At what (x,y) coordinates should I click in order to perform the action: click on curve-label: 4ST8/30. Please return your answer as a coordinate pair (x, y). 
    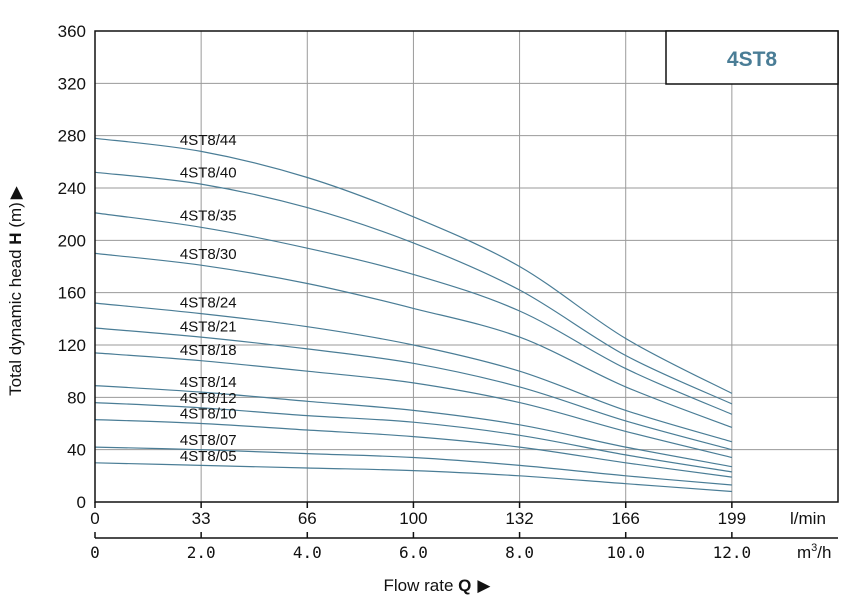
    Looking at the image, I should click on (208, 254).